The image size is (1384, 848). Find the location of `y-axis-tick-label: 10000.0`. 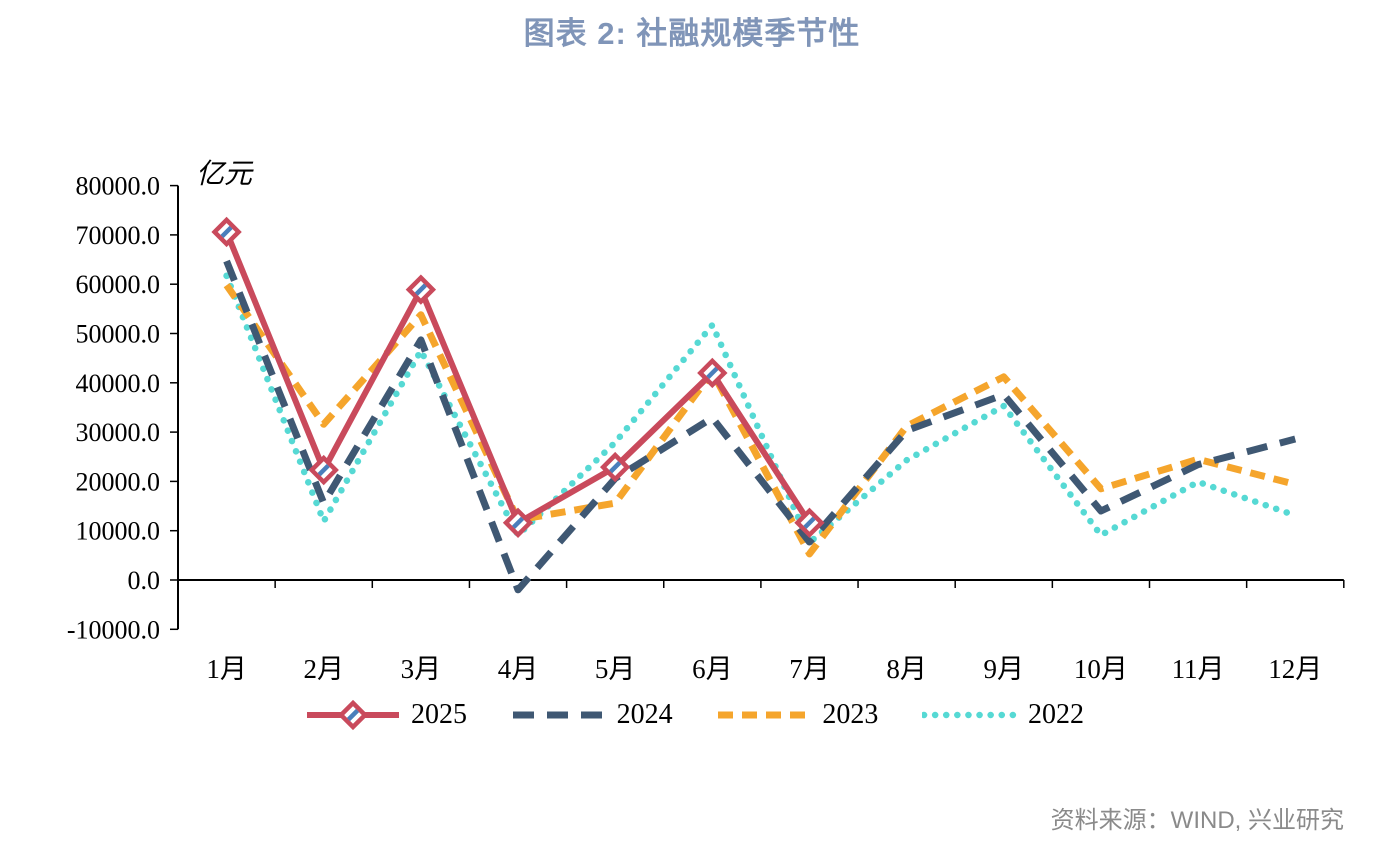

y-axis-tick-label: 10000.0 is located at coordinates (118, 531).